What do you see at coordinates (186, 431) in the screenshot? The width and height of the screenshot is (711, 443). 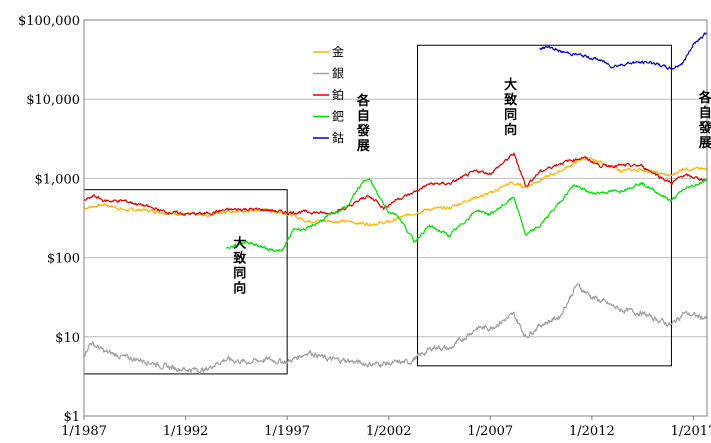 I see `x-tick-label: 1/1992` at bounding box center [186, 431].